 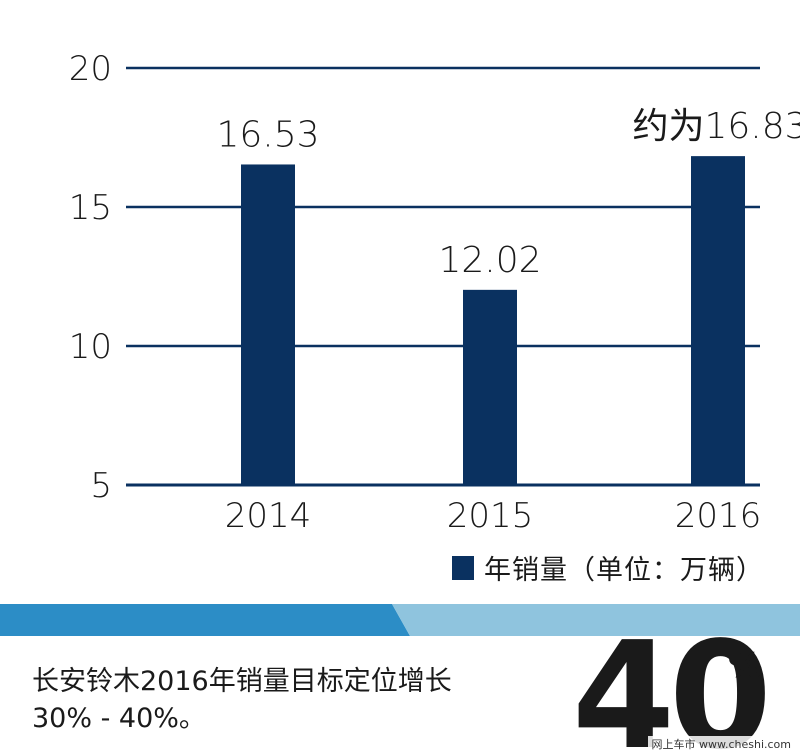 What do you see at coordinates (205, 620) in the screenshot?
I see `band-dark-segment` at bounding box center [205, 620].